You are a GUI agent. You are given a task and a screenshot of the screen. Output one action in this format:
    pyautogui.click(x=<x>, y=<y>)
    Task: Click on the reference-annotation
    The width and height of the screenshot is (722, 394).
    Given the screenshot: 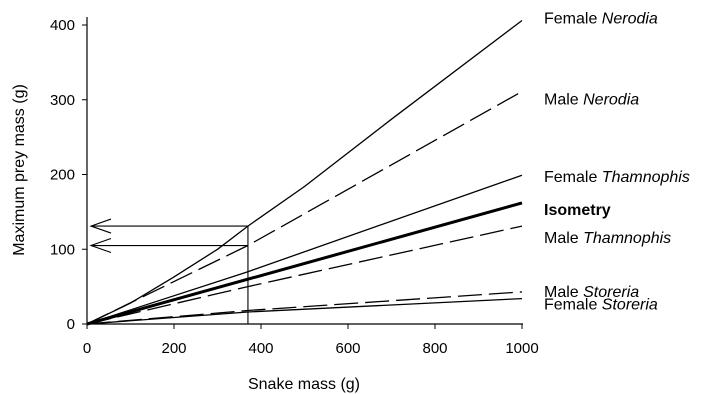 What is the action you would take?
    pyautogui.click(x=169, y=271)
    